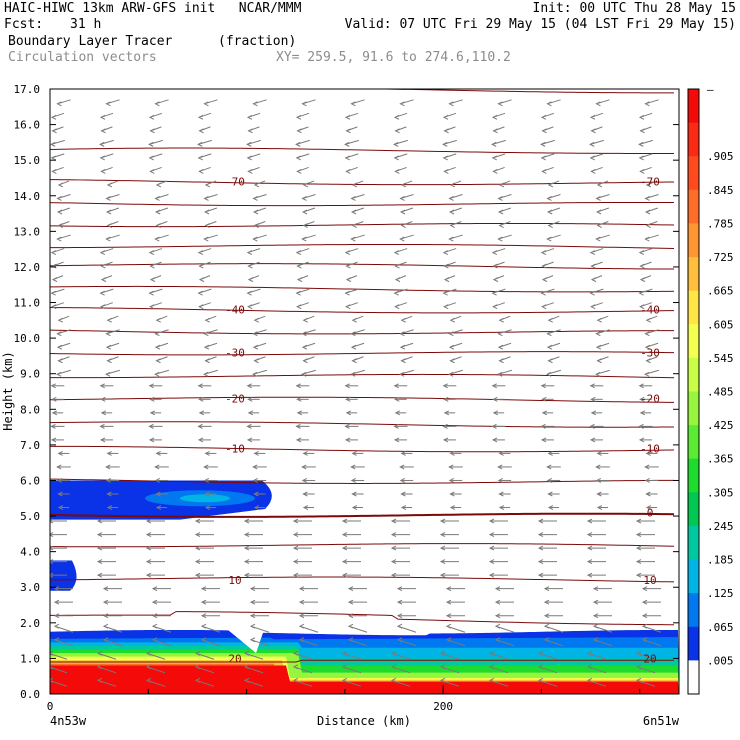 The height and width of the screenshot is (740, 740). I want to click on contour-label-left: -70, so click(235, 182).